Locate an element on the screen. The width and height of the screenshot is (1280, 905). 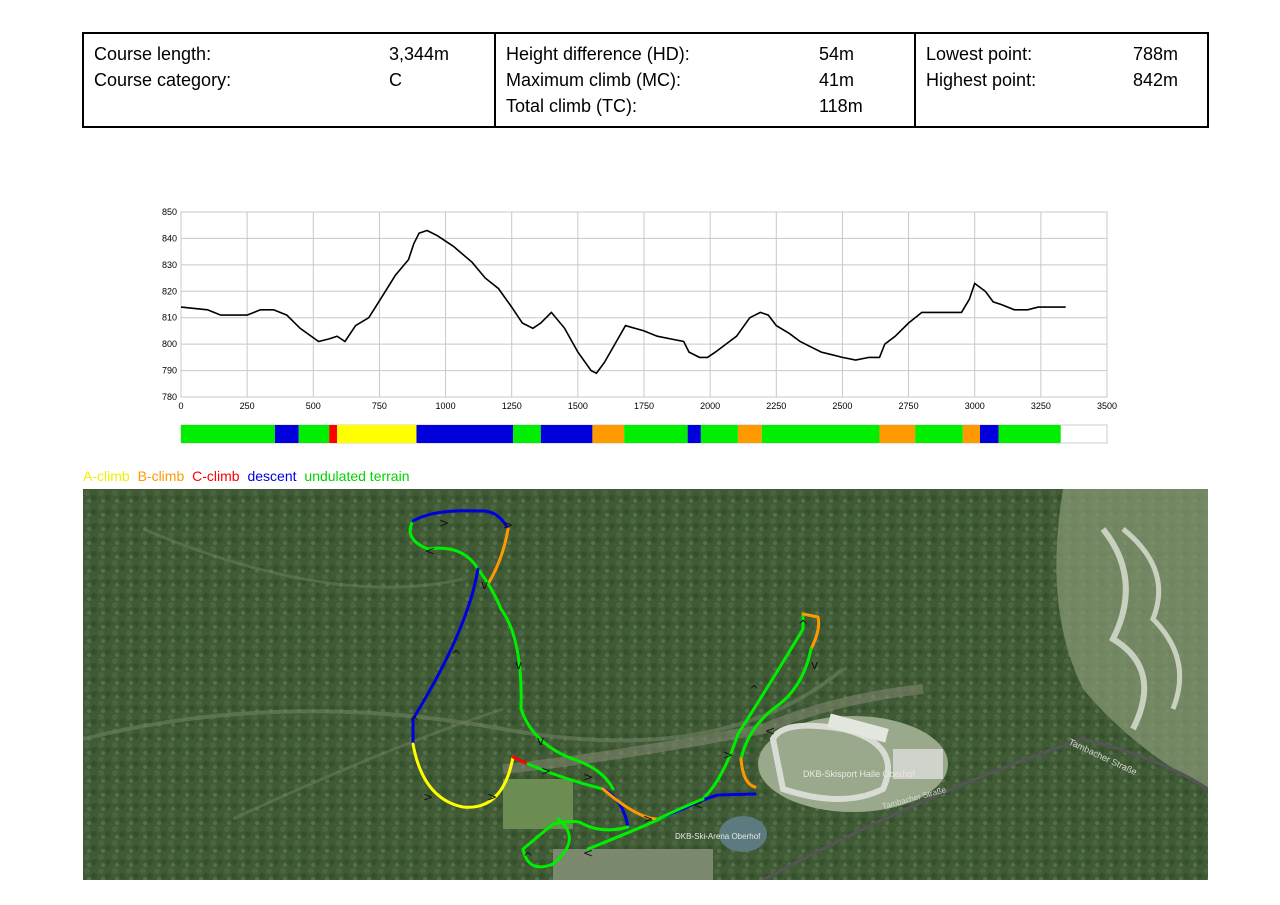
clearing is located at coordinates (1132, 639).